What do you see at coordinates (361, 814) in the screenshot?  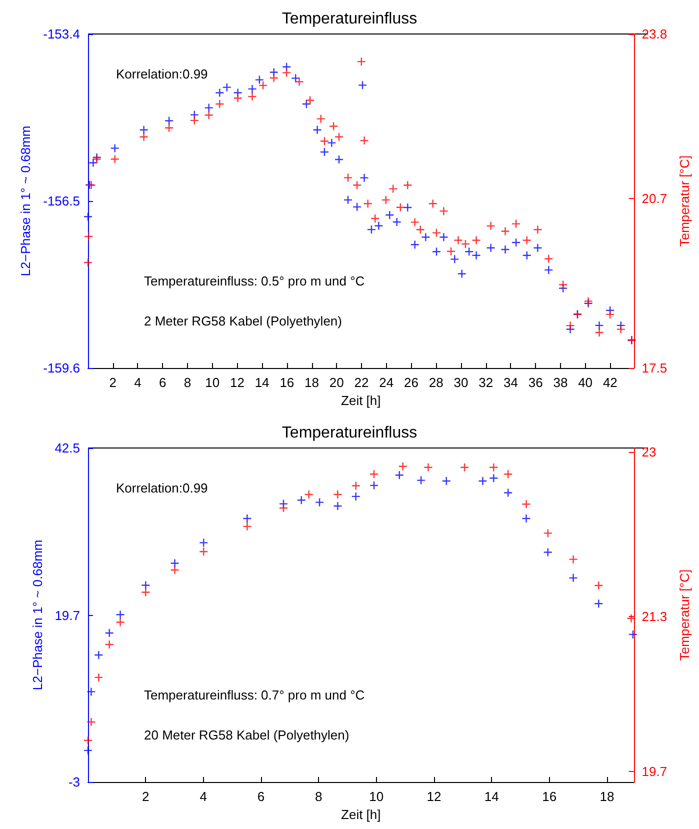 I see `x-axis-title: Zeit [h]` at bounding box center [361, 814].